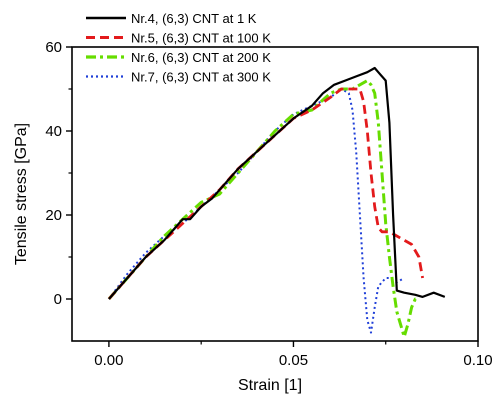 Image resolution: width=504 pixels, height=402 pixels. Describe the element at coordinates (293, 360) in the screenshot. I see `x-tick-label: 0.05` at that location.